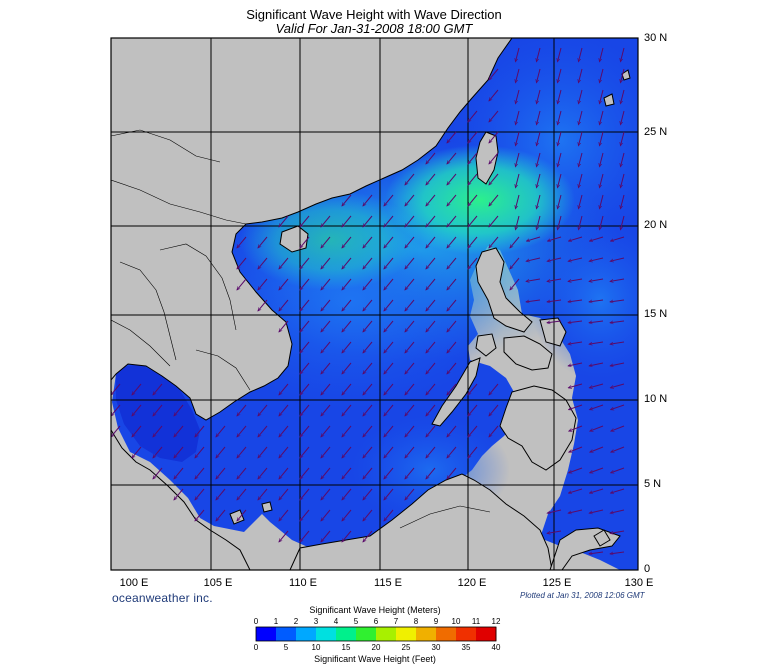 Image resolution: width=775 pixels, height=665 pixels. I want to click on legend-meters-tick: 9, so click(436, 621).